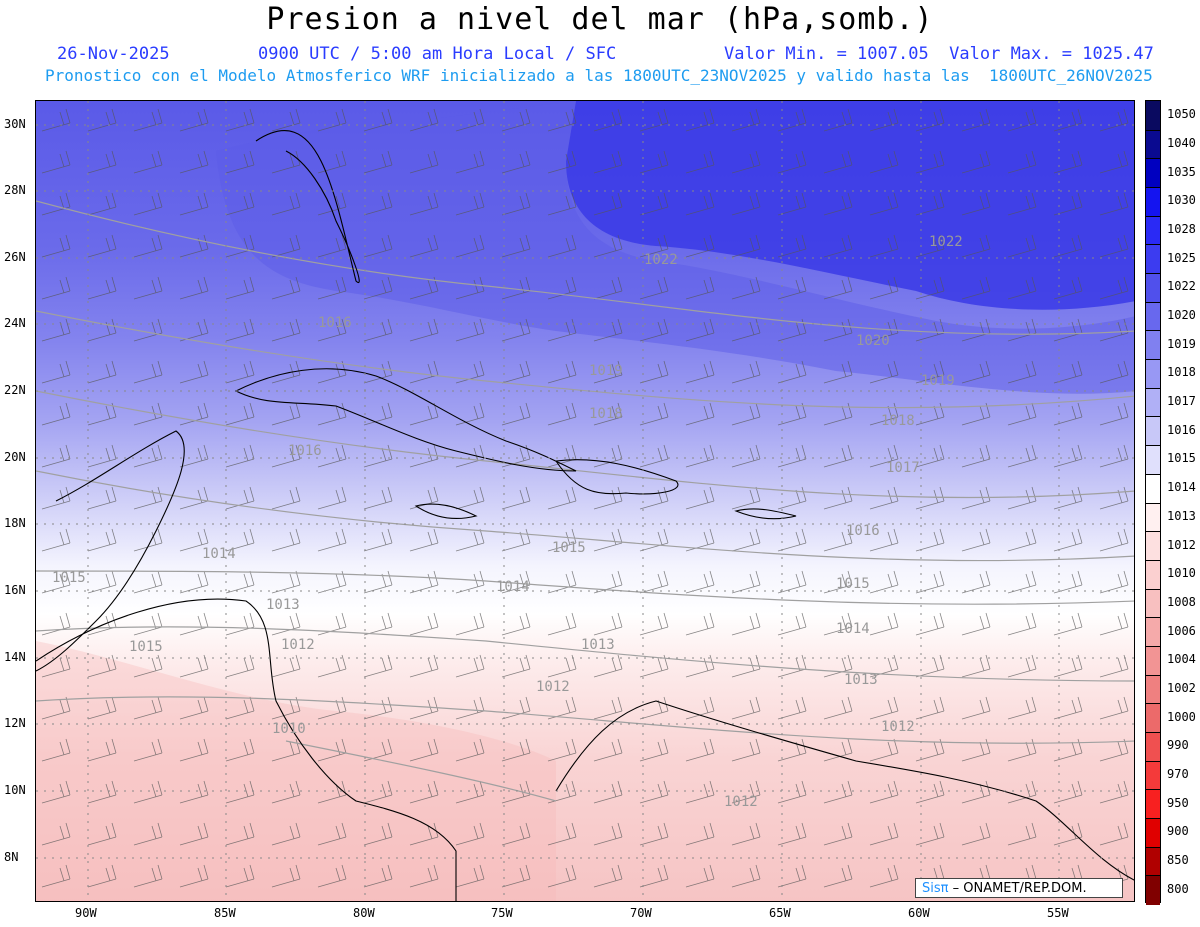  What do you see at coordinates (1181, 114) in the screenshot?
I see `colorbar-label: 1050` at bounding box center [1181, 114].